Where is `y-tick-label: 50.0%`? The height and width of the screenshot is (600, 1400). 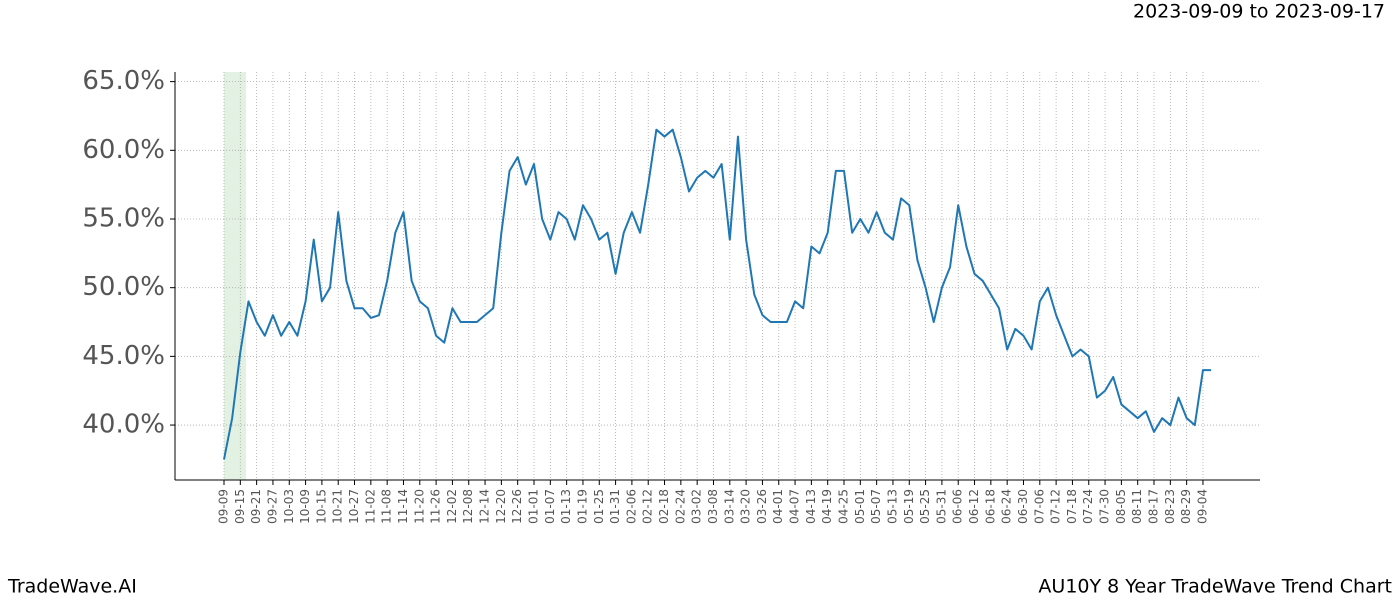
y-tick-label: 50.0% is located at coordinates (123, 287).